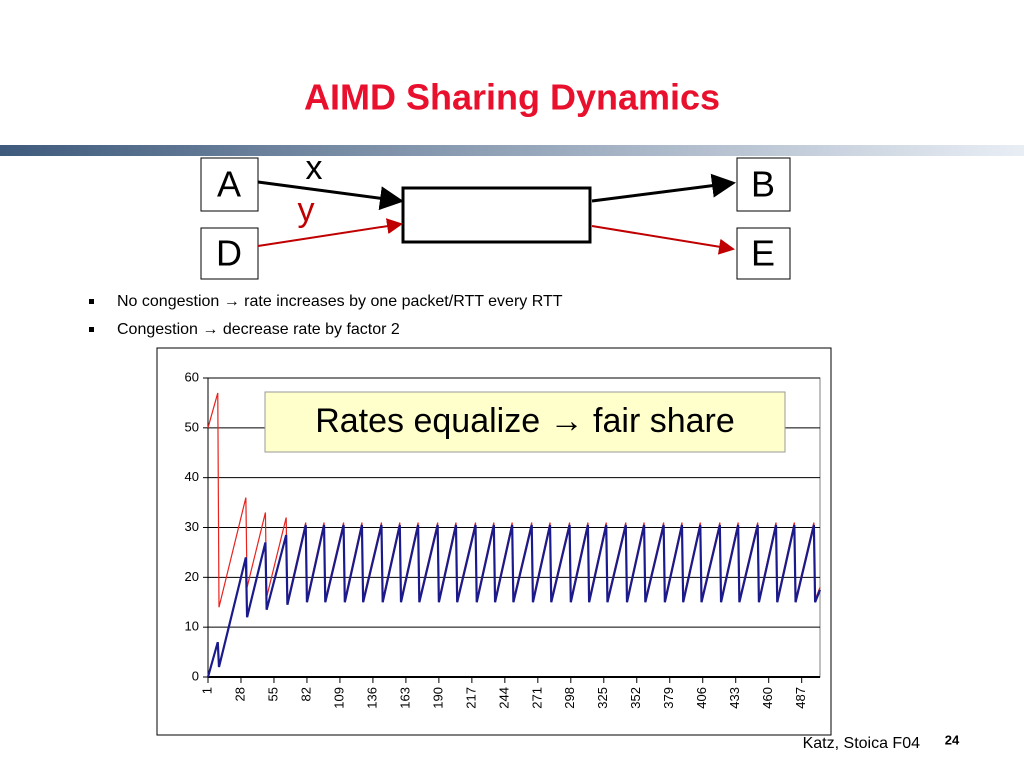 This screenshot has height=768, width=1024. I want to click on x-tick-label: 190, so click(437, 698).